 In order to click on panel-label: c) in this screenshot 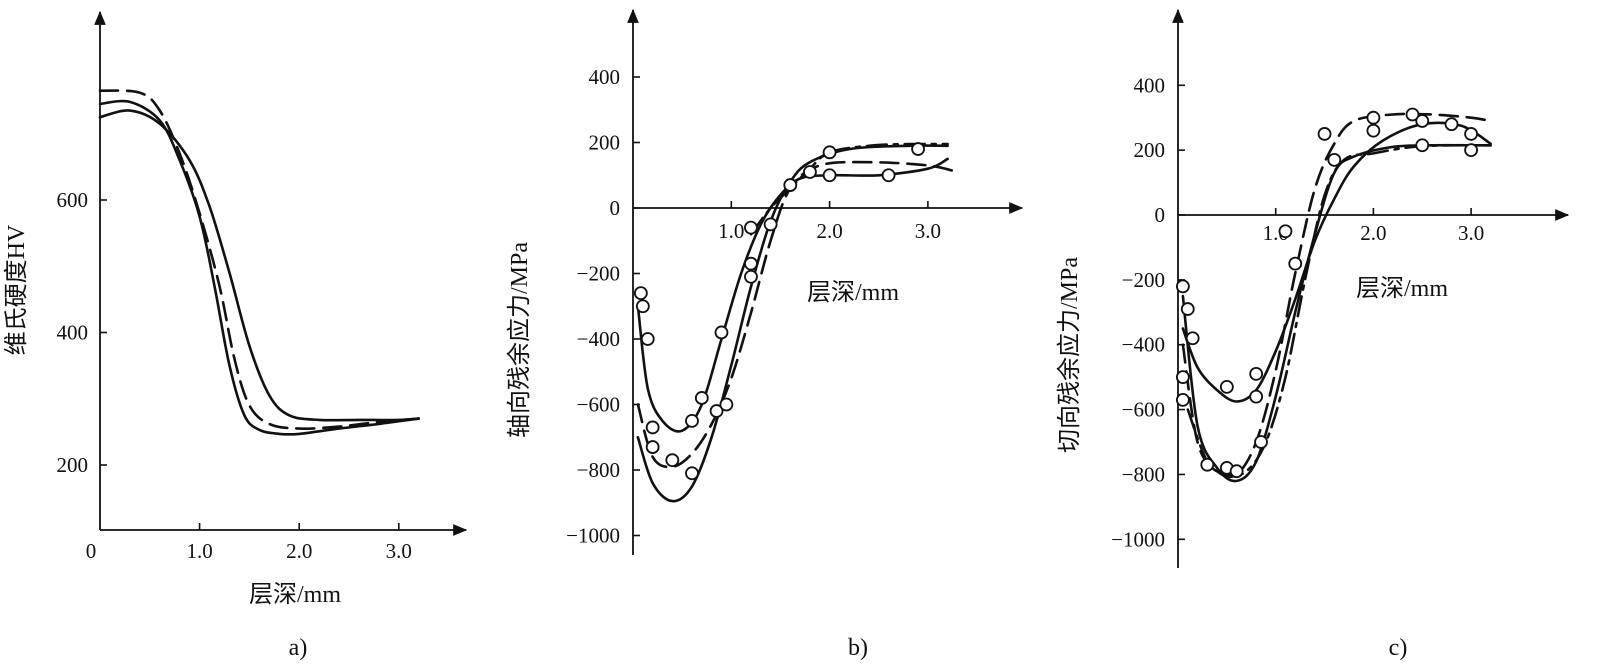, I will do `click(1398, 648)`.